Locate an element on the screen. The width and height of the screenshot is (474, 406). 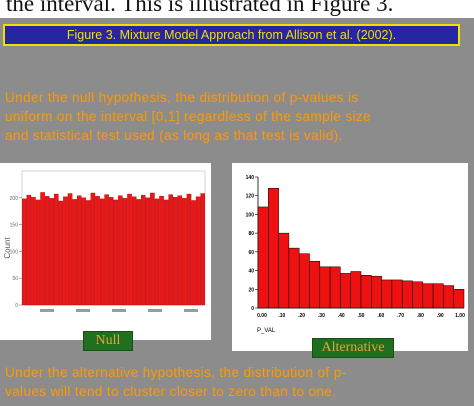
x-tick-label: .70 is located at coordinates (400, 316).